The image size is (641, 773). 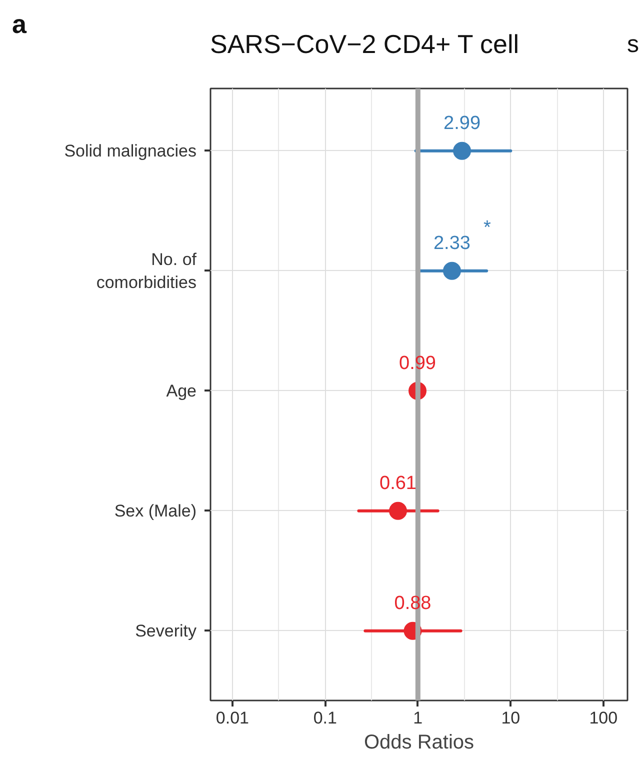 I want to click on data-label: 0.99, so click(x=417, y=363).